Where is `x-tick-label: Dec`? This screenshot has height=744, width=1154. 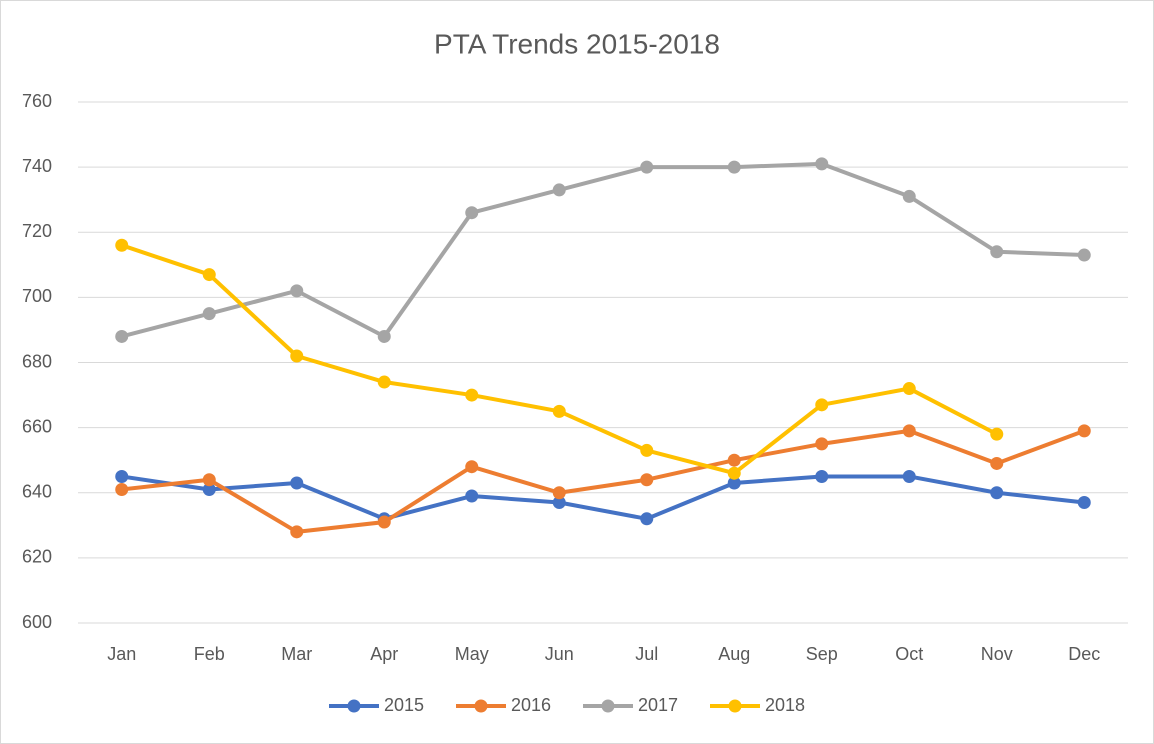
x-tick-label: Dec is located at coordinates (1084, 654).